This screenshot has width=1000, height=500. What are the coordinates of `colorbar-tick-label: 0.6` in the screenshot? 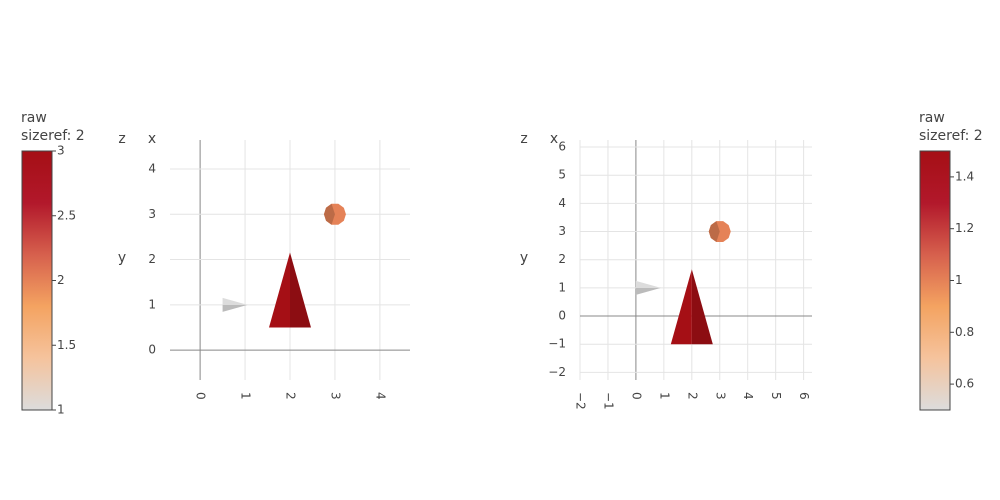 It's located at (964, 384).